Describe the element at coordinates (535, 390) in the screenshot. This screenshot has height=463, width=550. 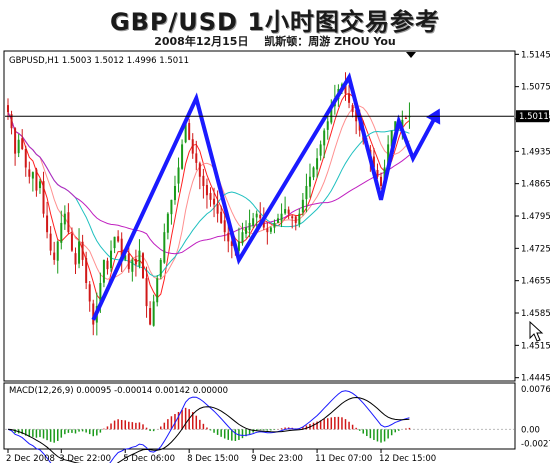
I see `macd-axis-label: 0.0076` at that location.